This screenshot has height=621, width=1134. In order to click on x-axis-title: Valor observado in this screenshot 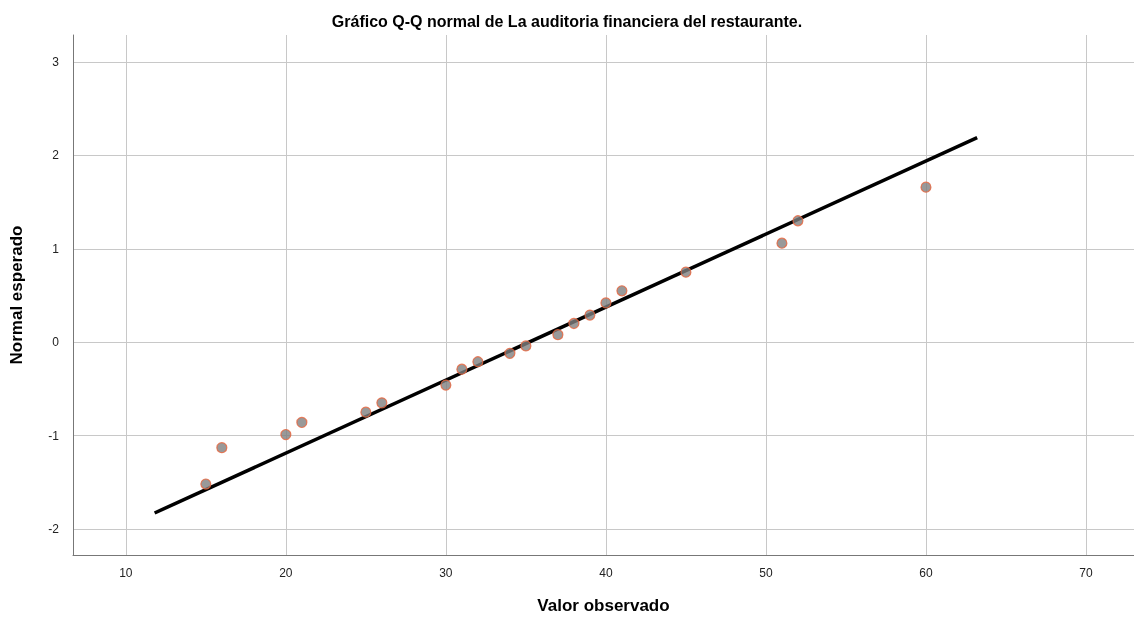, I will do `click(603, 605)`.